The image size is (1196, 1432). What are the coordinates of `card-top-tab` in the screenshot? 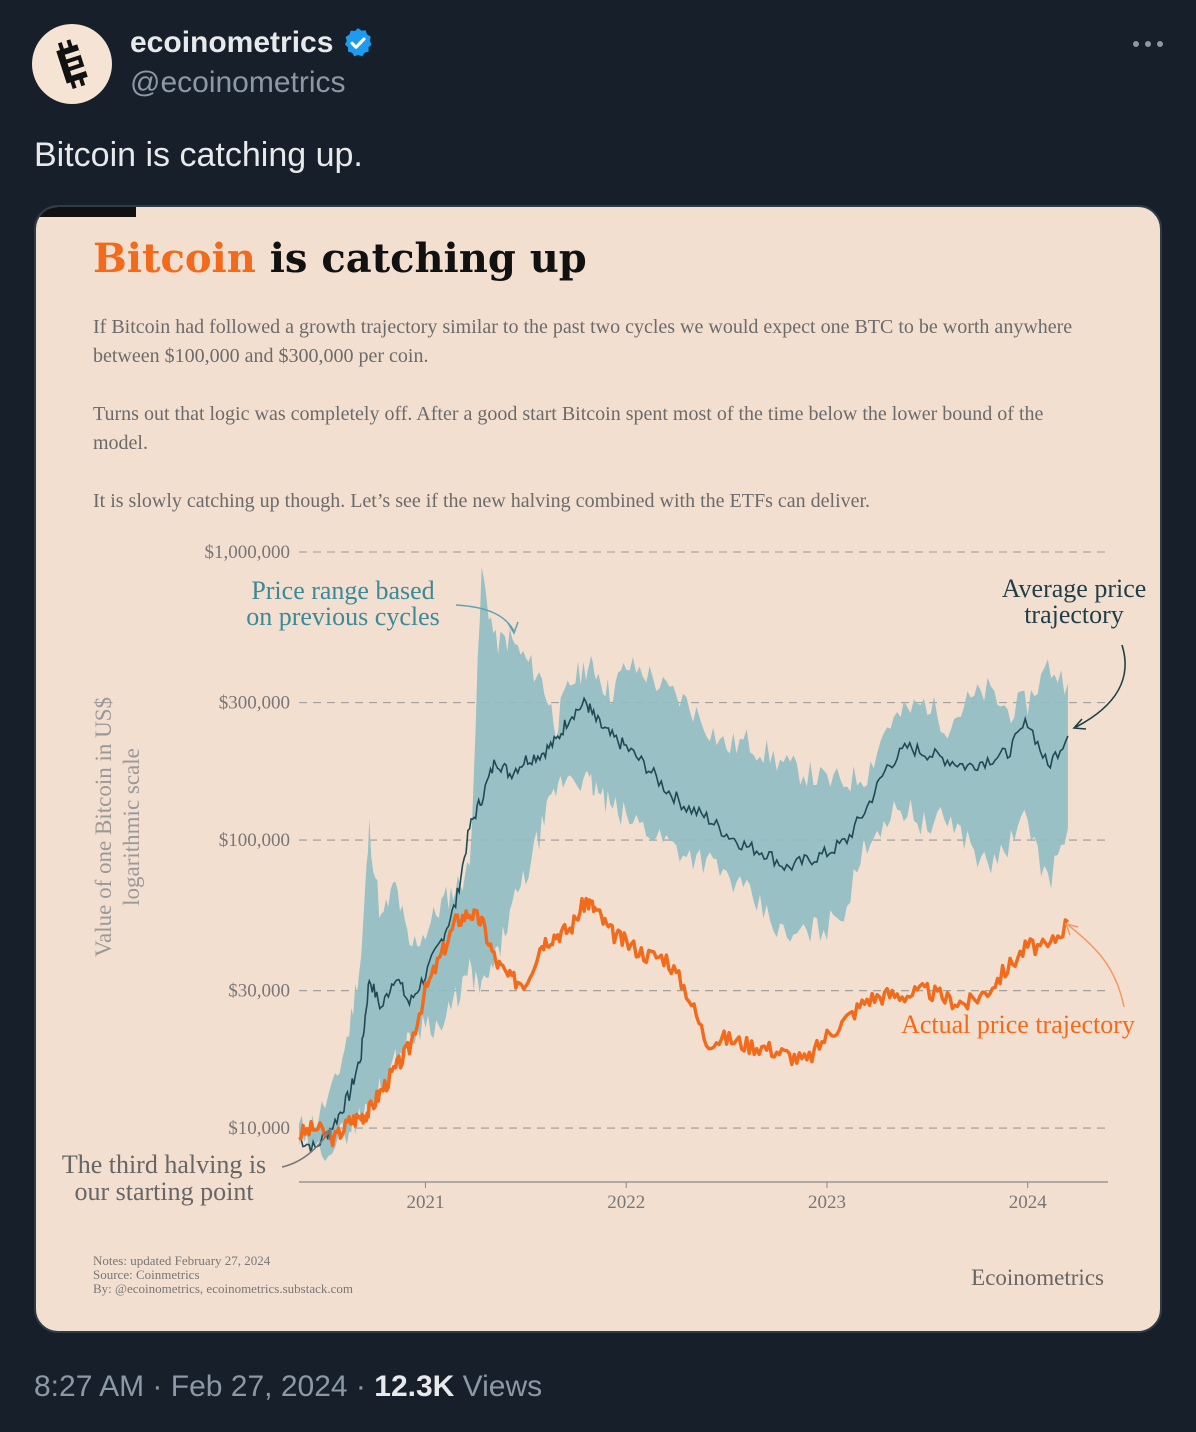 It's located at (86, 212).